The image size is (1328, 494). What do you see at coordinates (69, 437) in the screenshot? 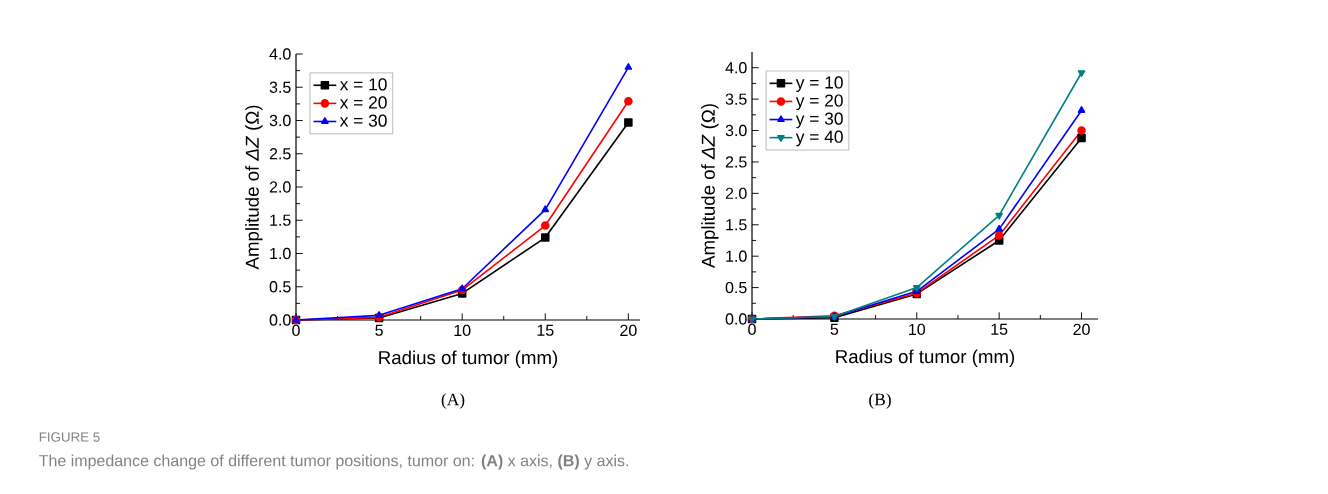
I see `caption: FIGURE 5` at bounding box center [69, 437].